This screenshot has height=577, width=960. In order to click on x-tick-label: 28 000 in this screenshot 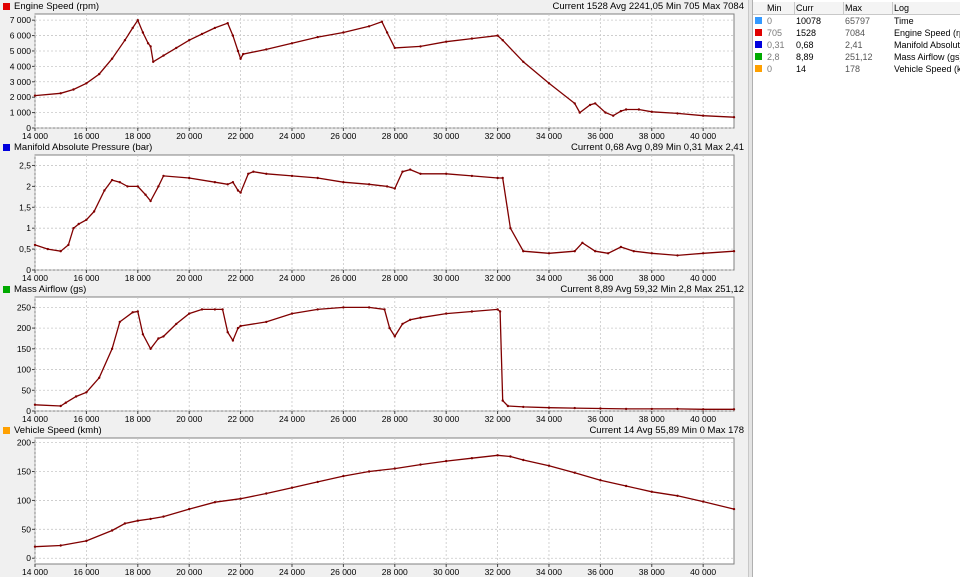, I will do `click(395, 136)`.